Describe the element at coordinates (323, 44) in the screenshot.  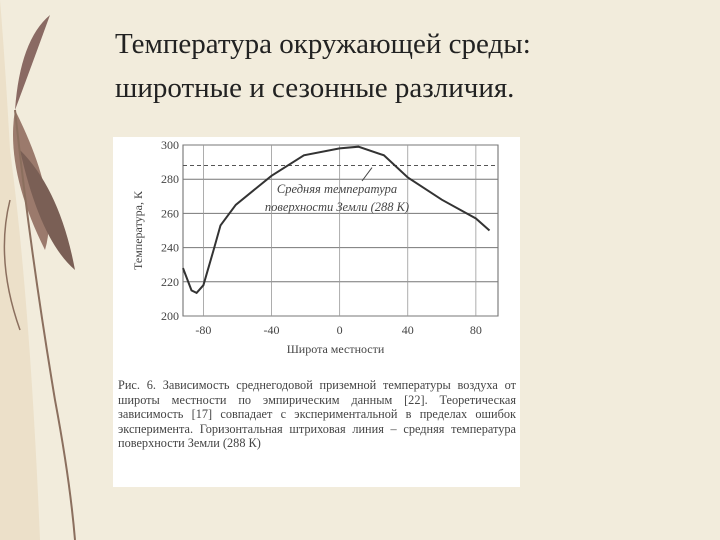
I see `title-line: Температура окружающей среды:` at that location.